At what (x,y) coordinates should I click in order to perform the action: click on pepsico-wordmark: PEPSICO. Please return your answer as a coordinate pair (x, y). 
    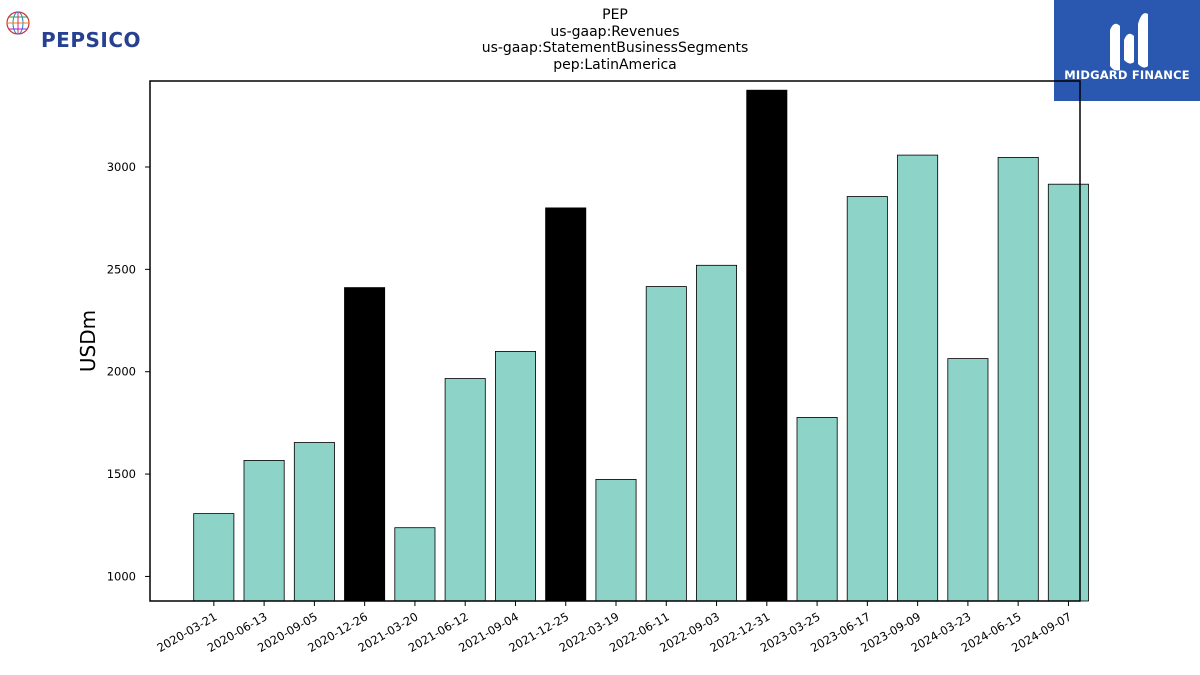
    Looking at the image, I should click on (91, 40).